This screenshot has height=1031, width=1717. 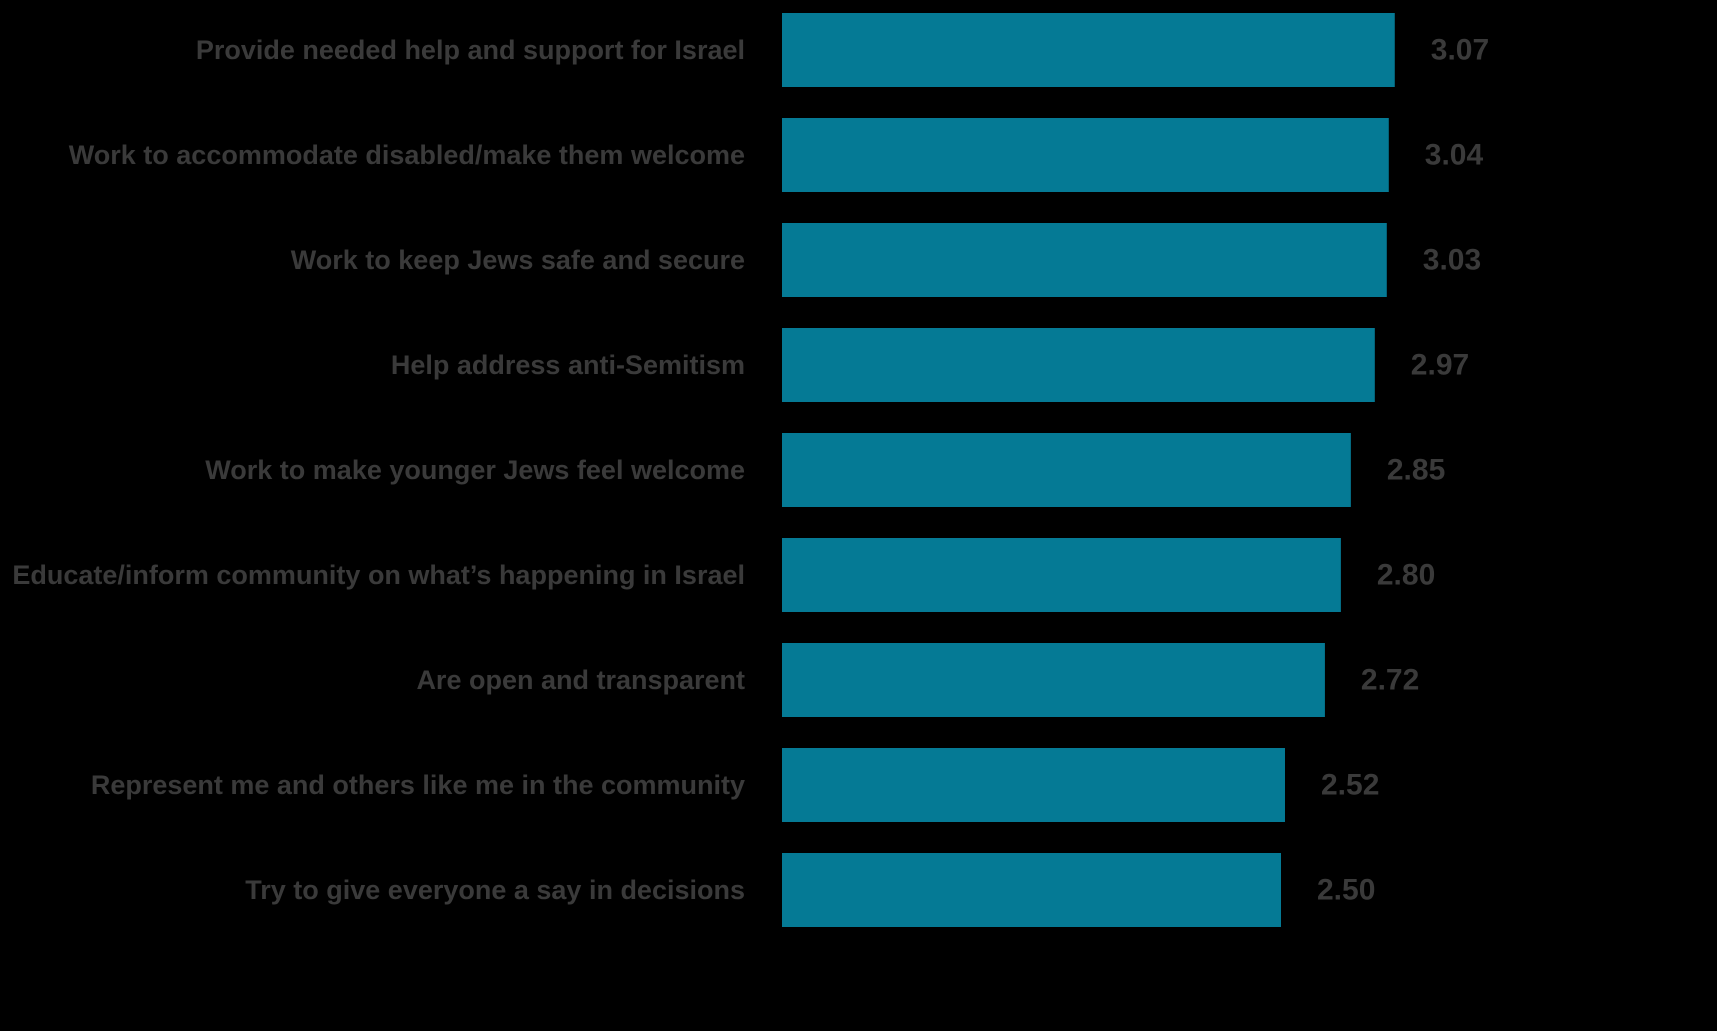 I want to click on category-label: Help address anti-Semitism, so click(x=568, y=365).